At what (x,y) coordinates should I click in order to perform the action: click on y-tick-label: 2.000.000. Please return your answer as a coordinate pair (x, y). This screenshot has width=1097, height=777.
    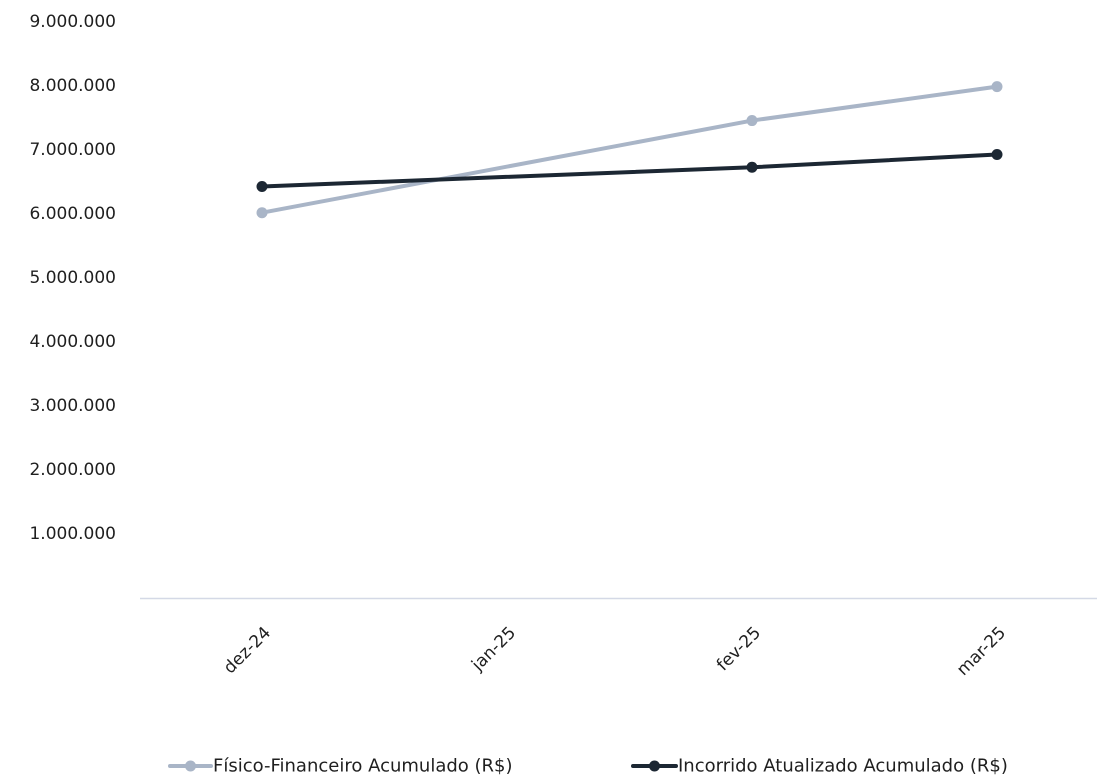
    Looking at the image, I should click on (72, 470).